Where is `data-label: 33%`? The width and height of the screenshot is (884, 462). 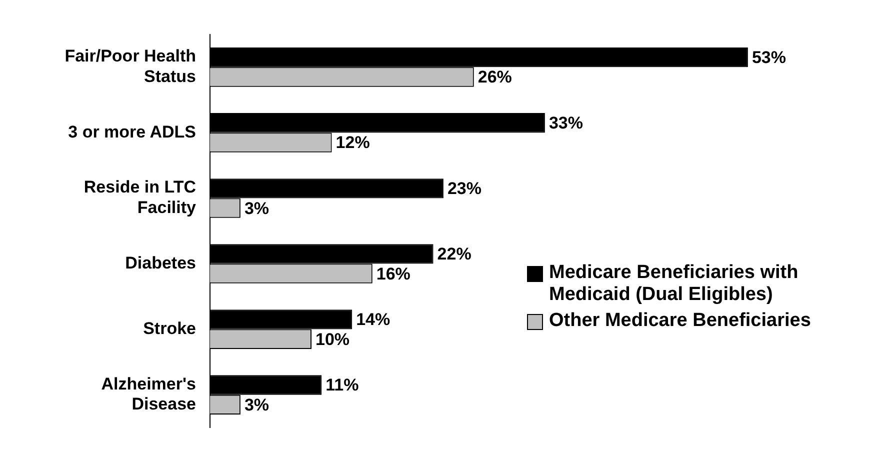 data-label: 33% is located at coordinates (565, 123).